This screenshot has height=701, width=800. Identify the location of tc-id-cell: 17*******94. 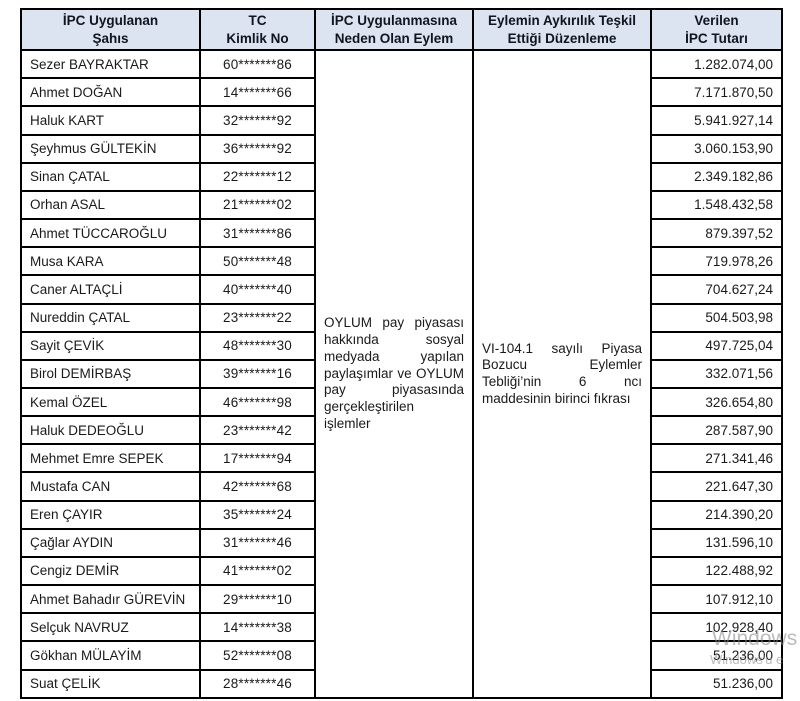
(257, 458).